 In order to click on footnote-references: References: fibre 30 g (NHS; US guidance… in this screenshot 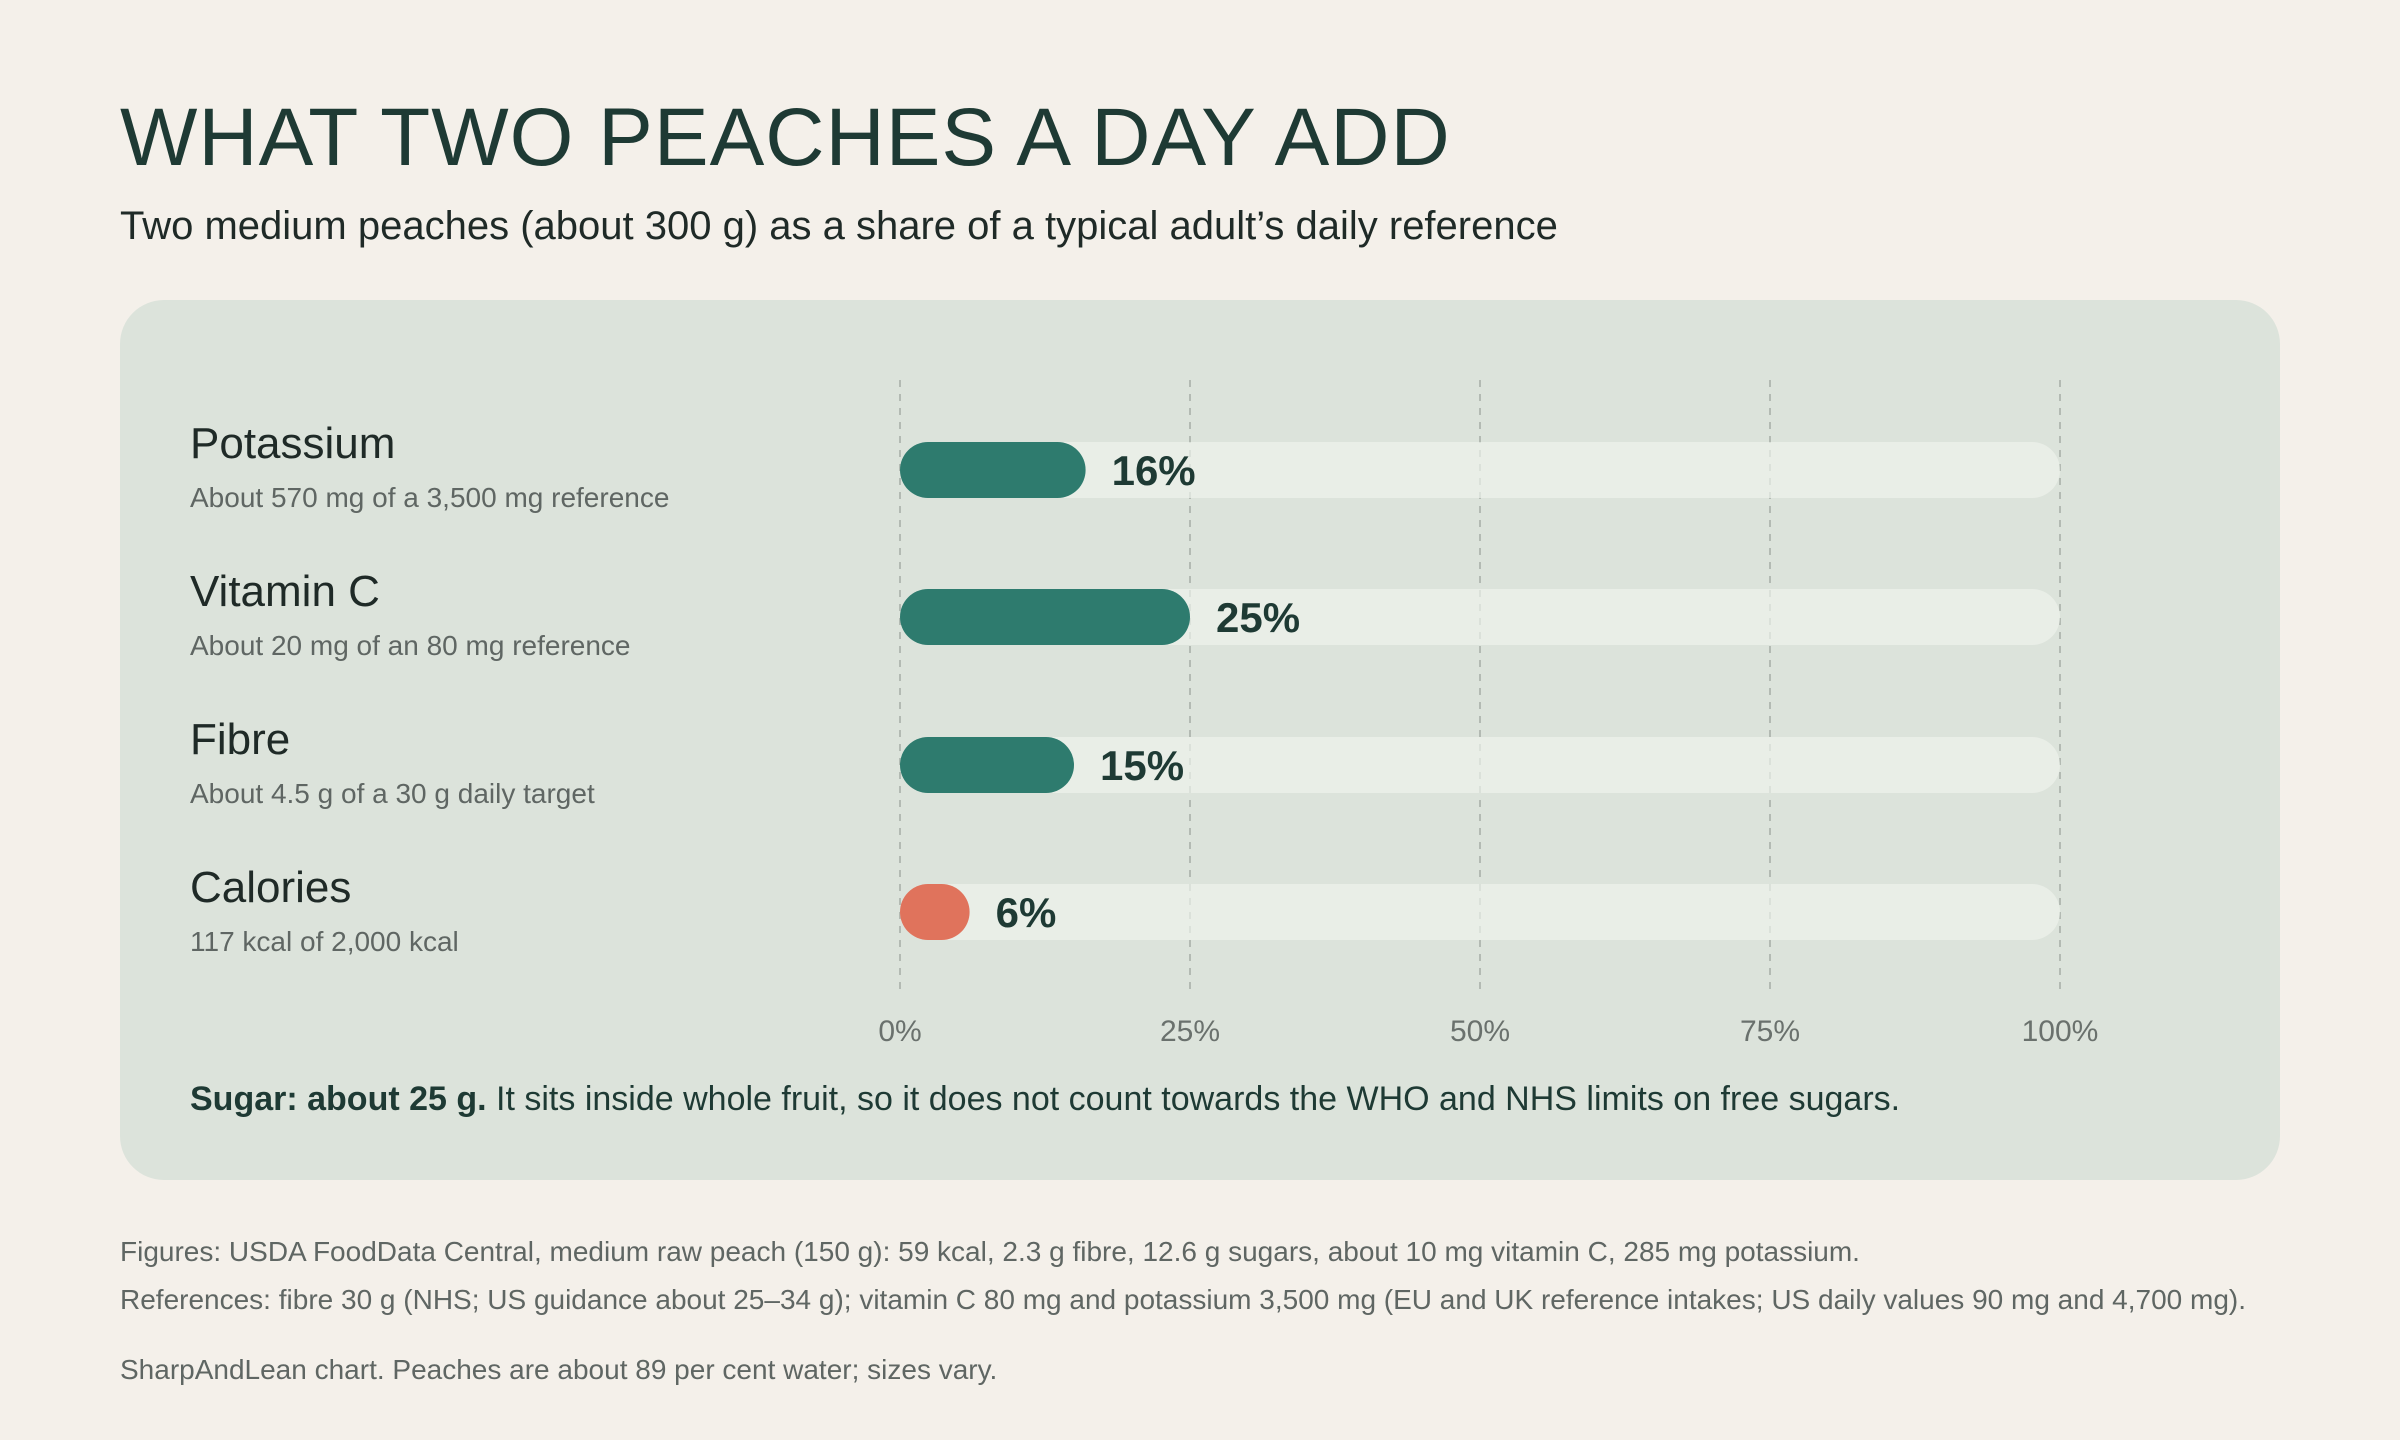, I will do `click(1183, 1299)`.